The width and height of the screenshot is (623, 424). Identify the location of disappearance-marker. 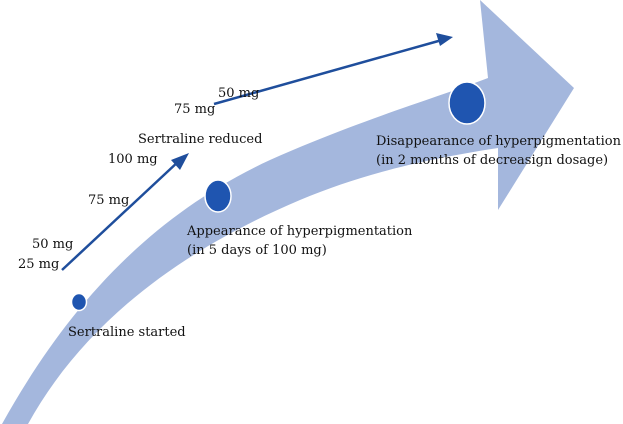
(467, 103).